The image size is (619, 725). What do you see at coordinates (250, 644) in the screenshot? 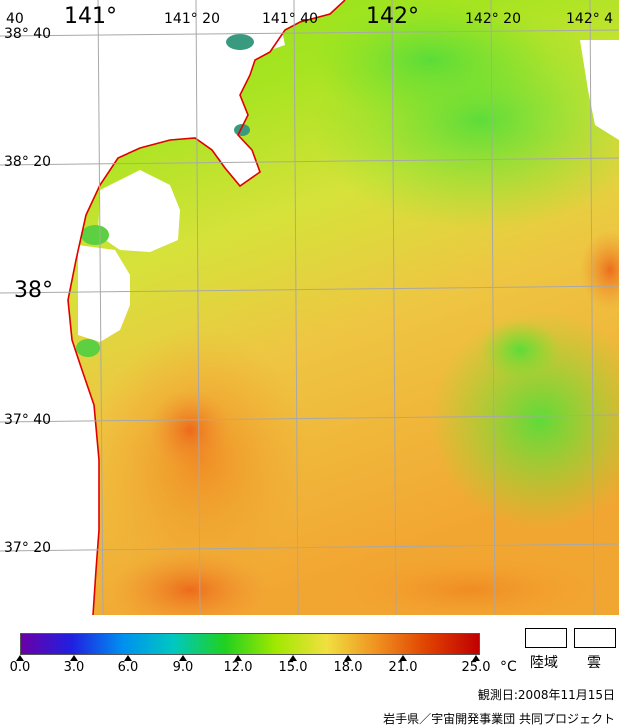
I see `temperature-colorbar` at bounding box center [250, 644].